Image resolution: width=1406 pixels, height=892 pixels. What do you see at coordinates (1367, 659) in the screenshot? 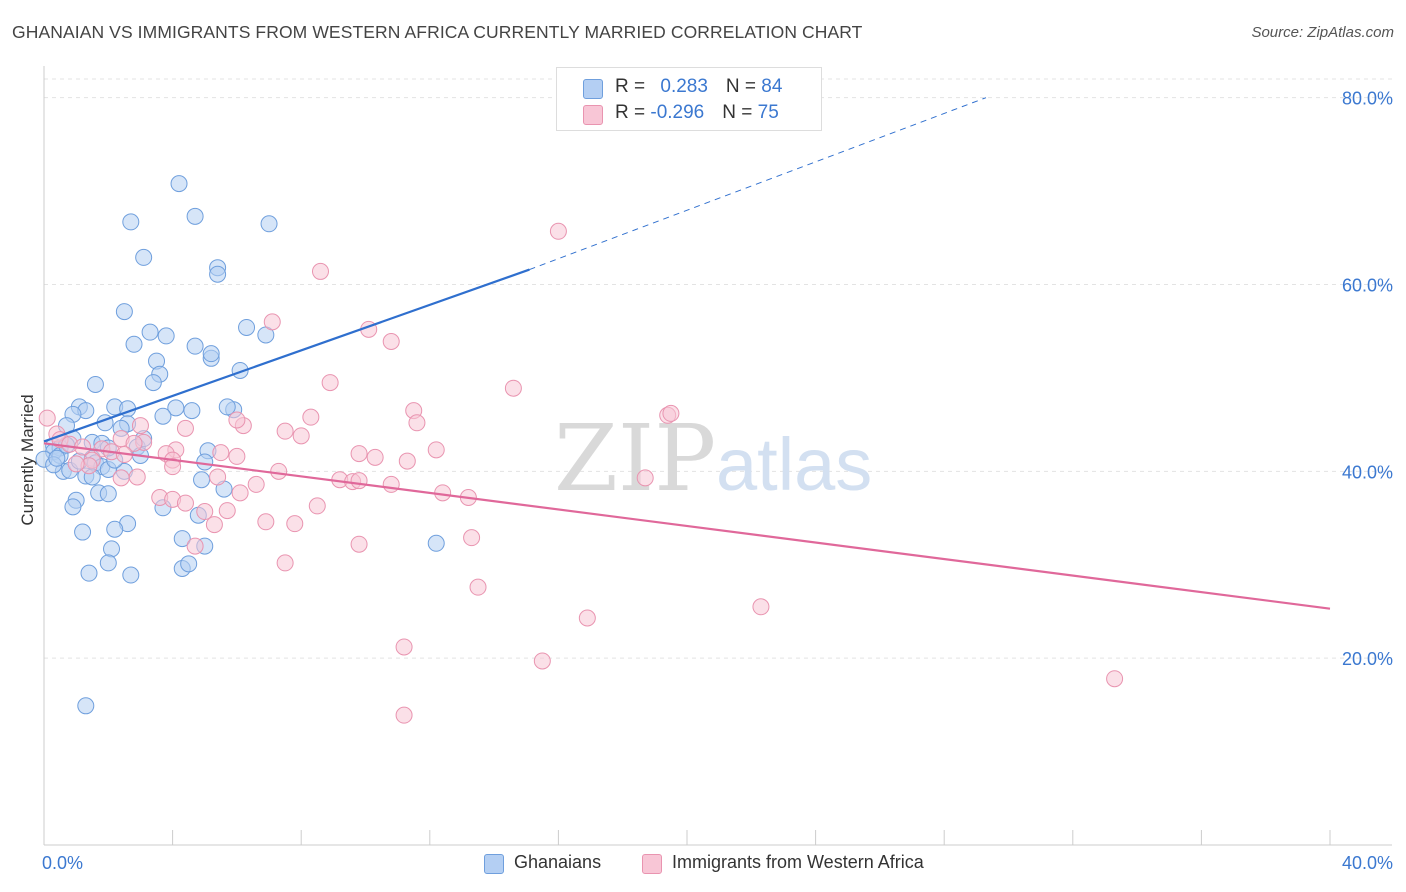
I see `y-tick-label: 20.0%` at bounding box center [1367, 659].